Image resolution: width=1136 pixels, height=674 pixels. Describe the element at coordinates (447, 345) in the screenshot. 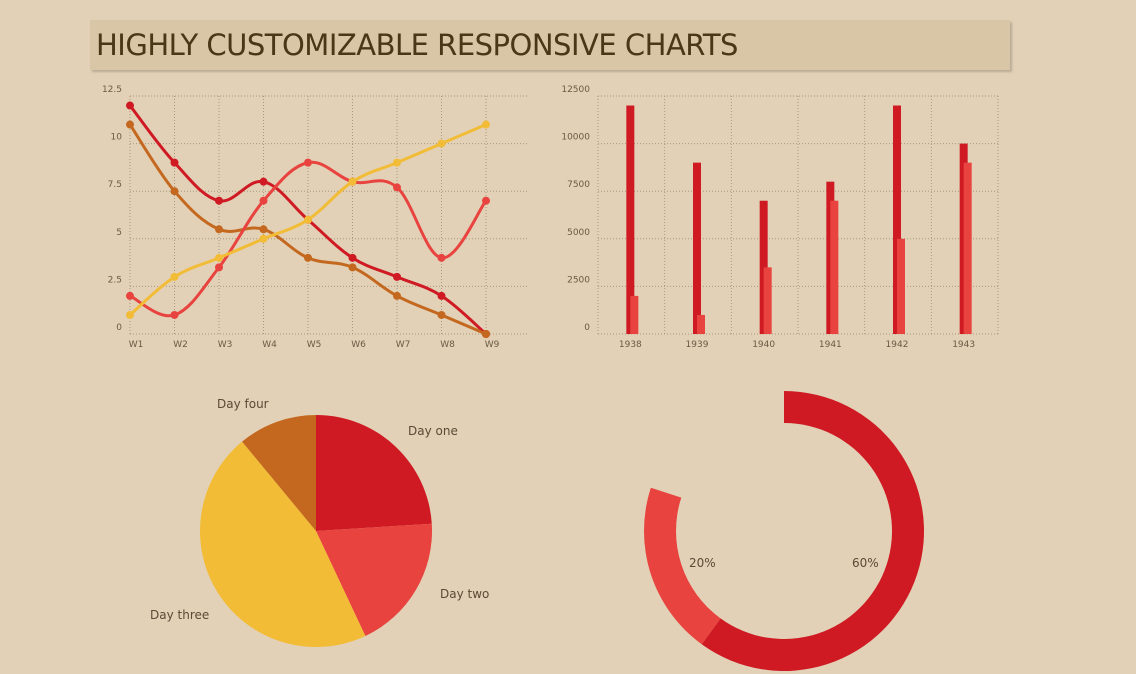

I see `line-x-tick: W8` at that location.